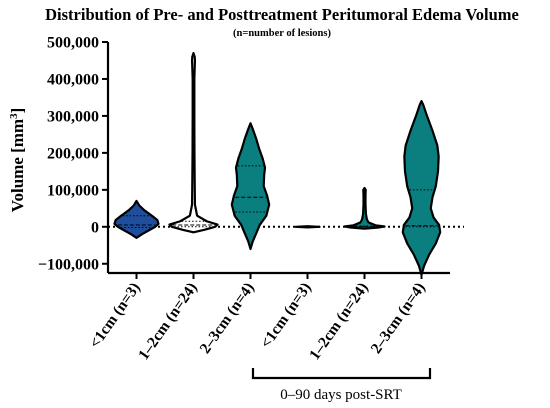 The width and height of the screenshot is (550, 408). What do you see at coordinates (73, 116) in the screenshot?
I see `y-tick-label: 300,000` at bounding box center [73, 116].